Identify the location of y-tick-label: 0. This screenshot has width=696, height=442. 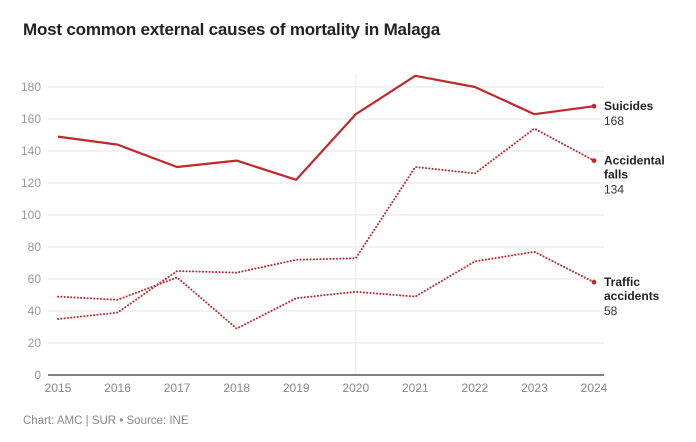
(37, 375).